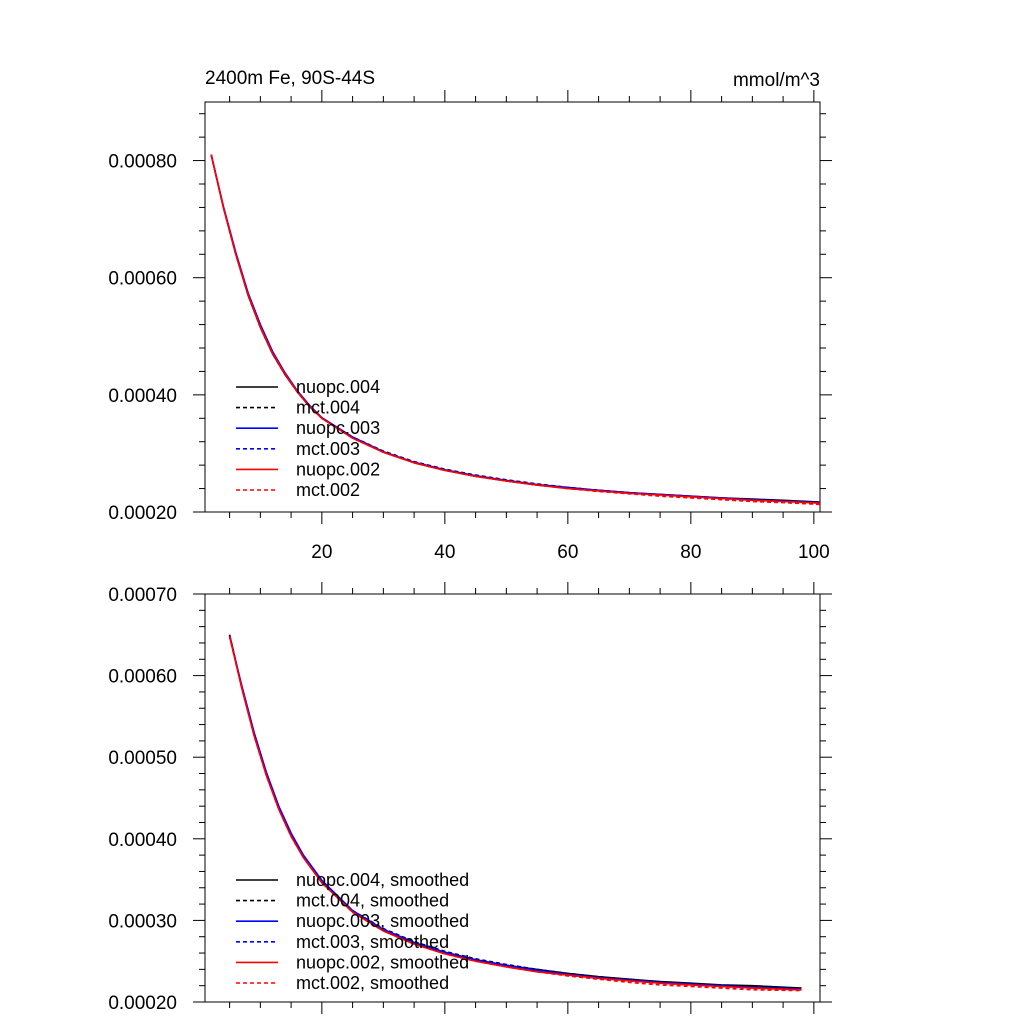 The height and width of the screenshot is (1024, 1024). What do you see at coordinates (328, 449) in the screenshot?
I see `legend-label: mct.003` at bounding box center [328, 449].